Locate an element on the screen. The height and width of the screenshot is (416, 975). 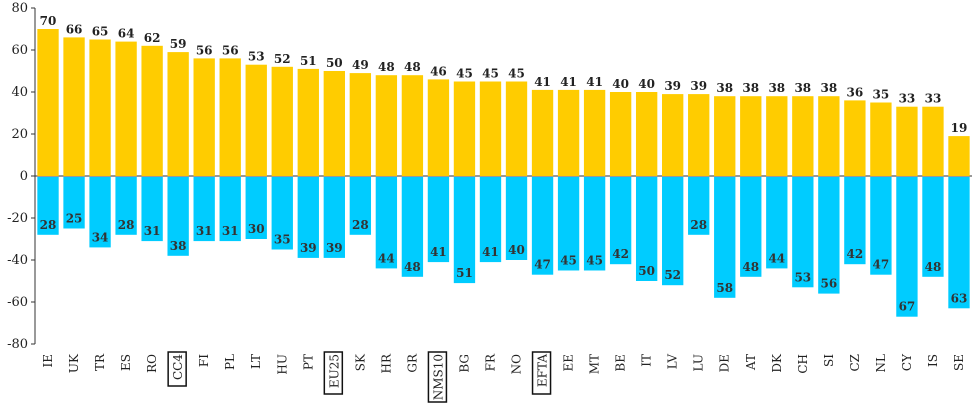
category-label: AT is located at coordinates (751, 362).